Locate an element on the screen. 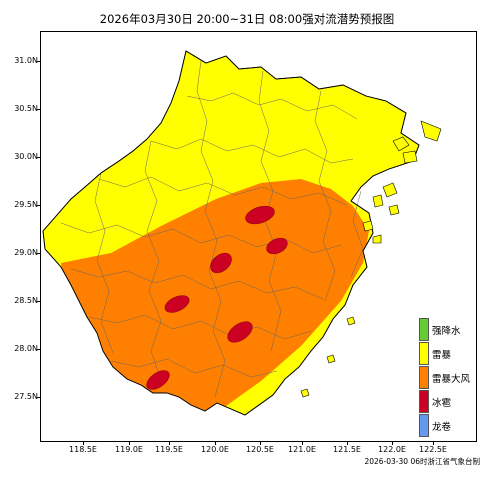 The image size is (494, 481). x-tick-label: 121.5E is located at coordinates (347, 449).